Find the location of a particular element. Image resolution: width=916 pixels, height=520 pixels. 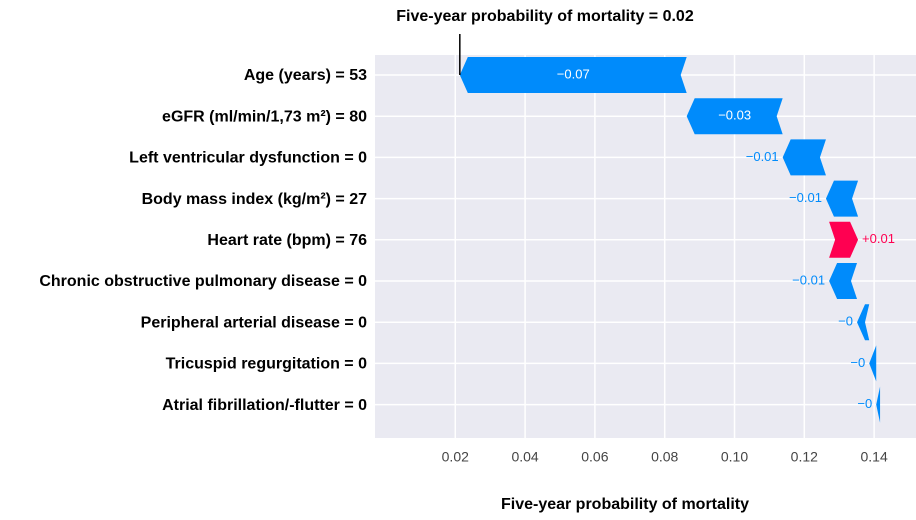

x-tick-label: 0.08 is located at coordinates (664, 457).